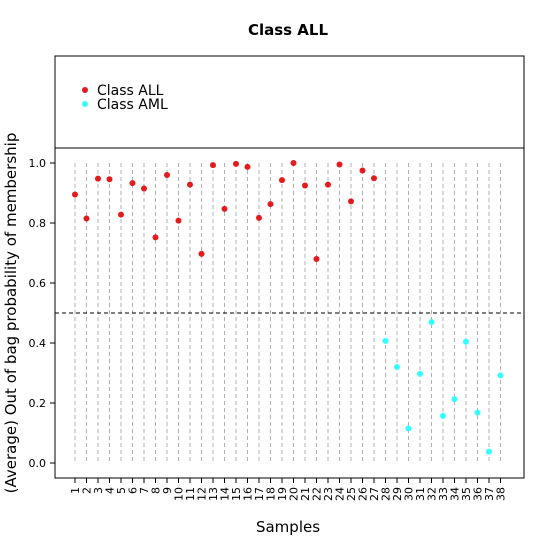 Image resolution: width=550 pixels, height=550 pixels. Describe the element at coordinates (85, 90) in the screenshot. I see `legend-marker-all` at that location.